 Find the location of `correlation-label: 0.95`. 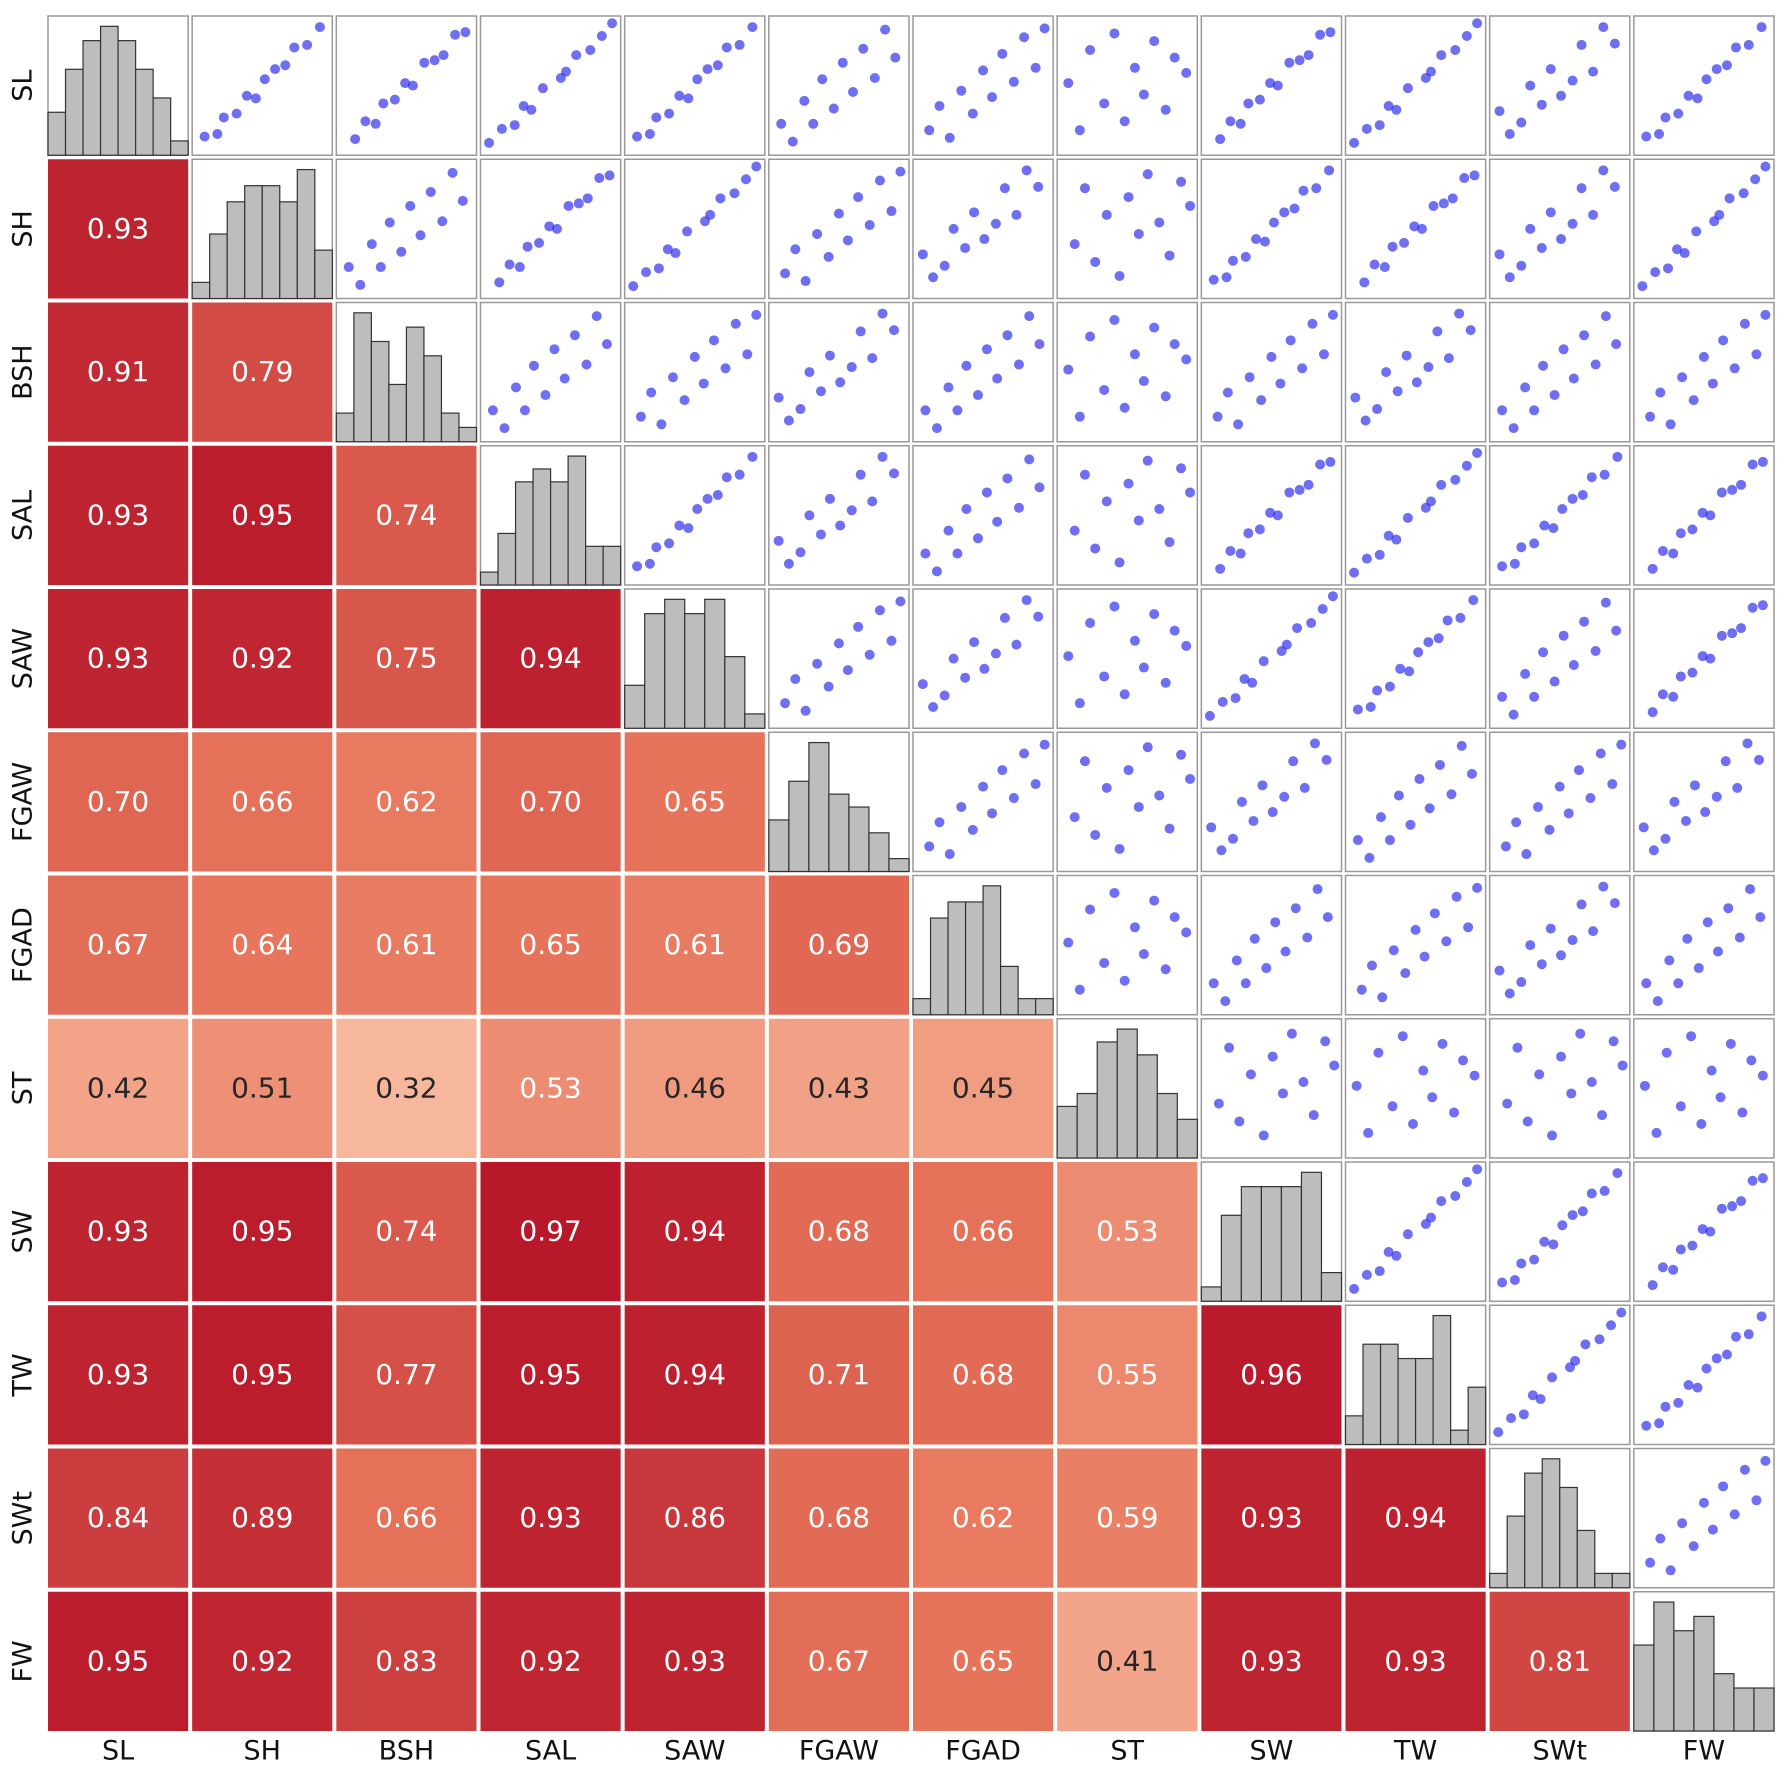

correlation-label: 0.95 is located at coordinates (118, 1660).